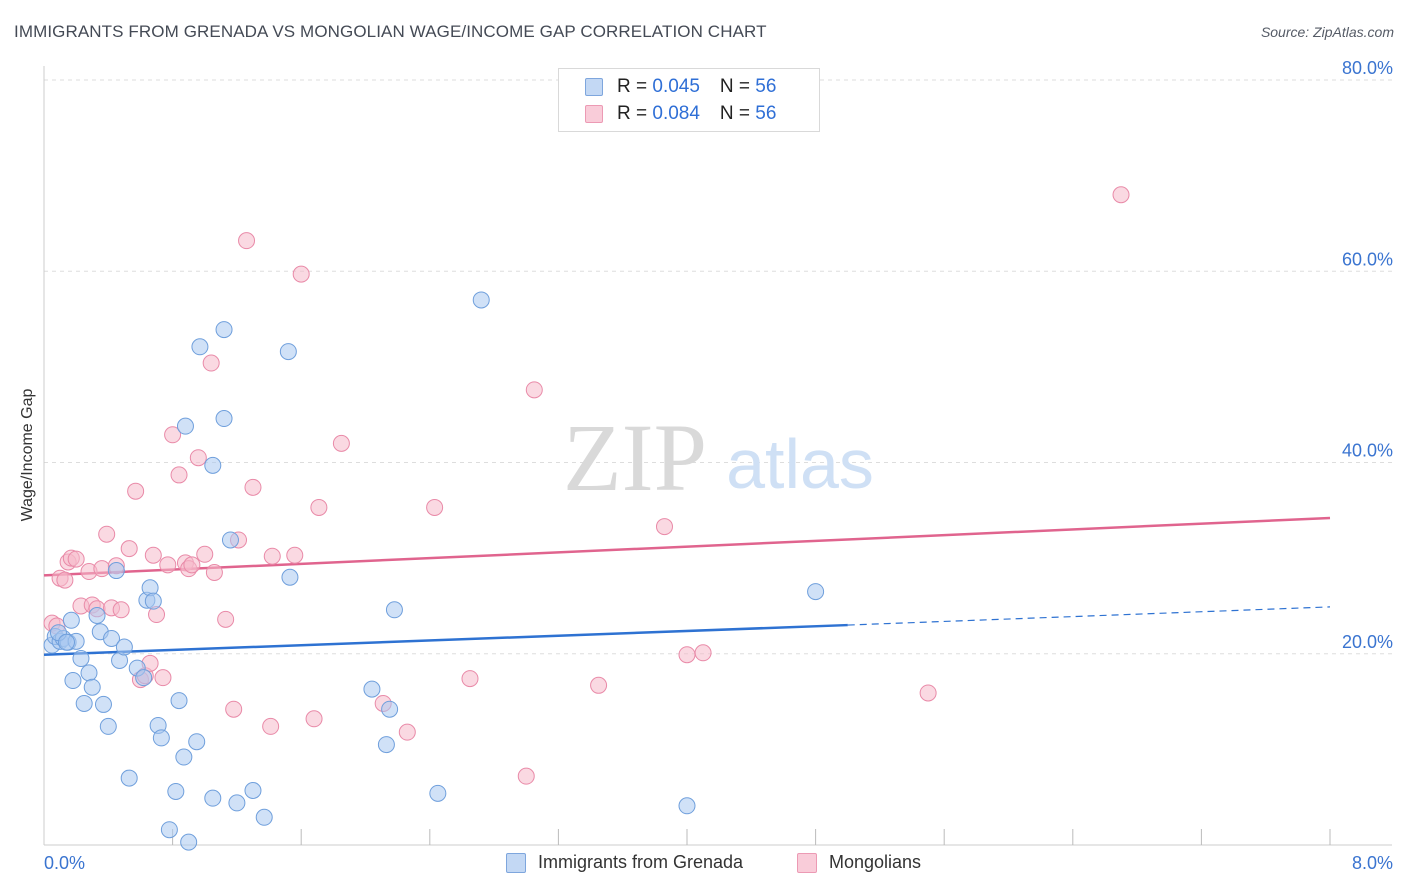  What do you see at coordinates (687, 586) in the screenshot?
I see `trend-lines` at bounding box center [687, 586].